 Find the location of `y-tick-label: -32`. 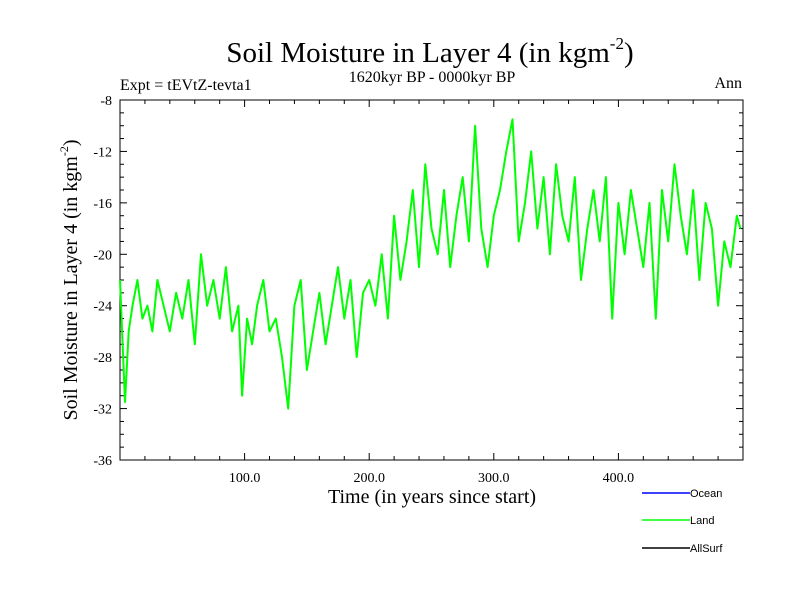

y-tick-label: -32 is located at coordinates (102, 410).